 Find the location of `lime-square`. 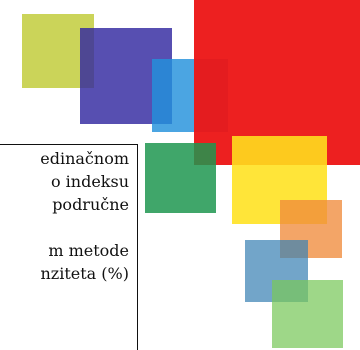

lime-square is located at coordinates (307, 314).